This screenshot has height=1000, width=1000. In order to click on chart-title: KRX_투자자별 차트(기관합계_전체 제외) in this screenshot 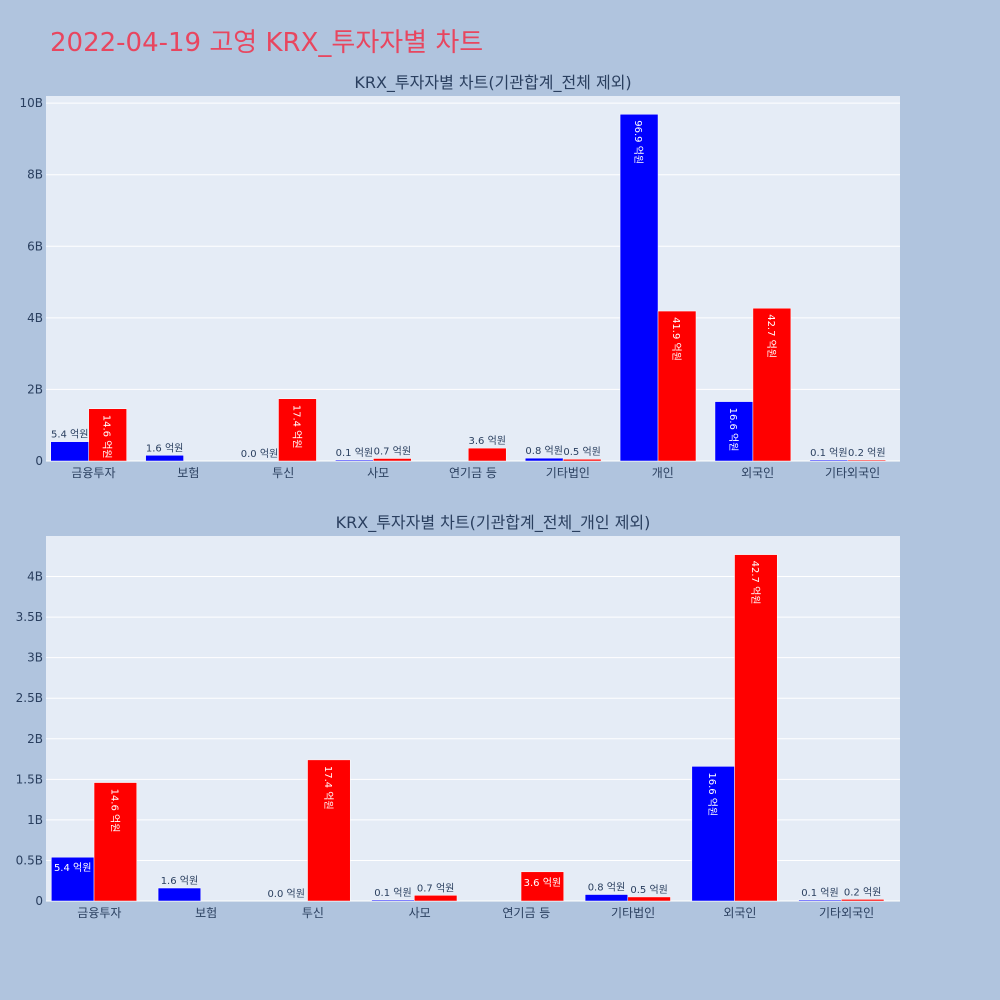, I will do `click(492, 83)`.